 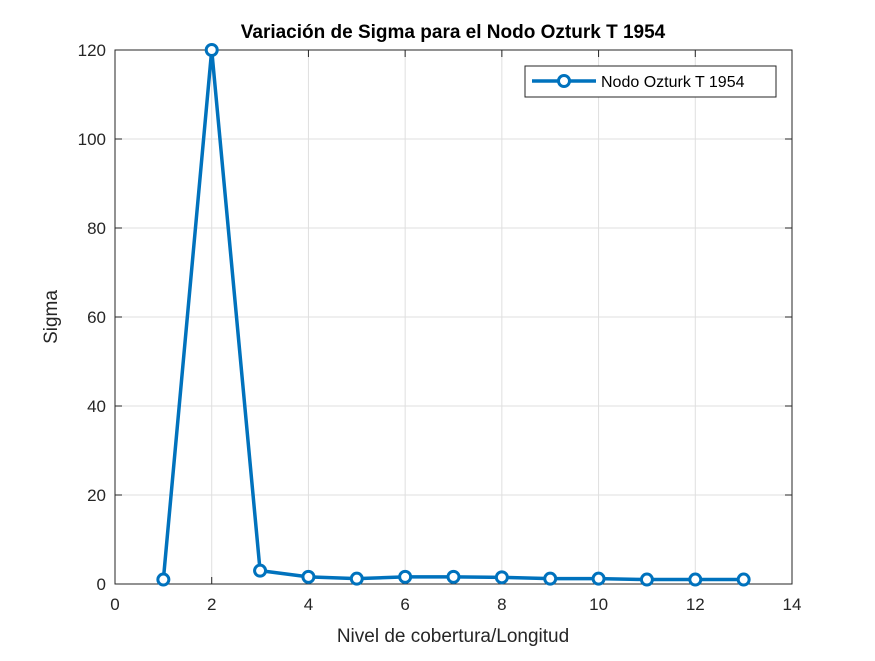 I want to click on y-tick-label: 120, so click(x=92, y=50).